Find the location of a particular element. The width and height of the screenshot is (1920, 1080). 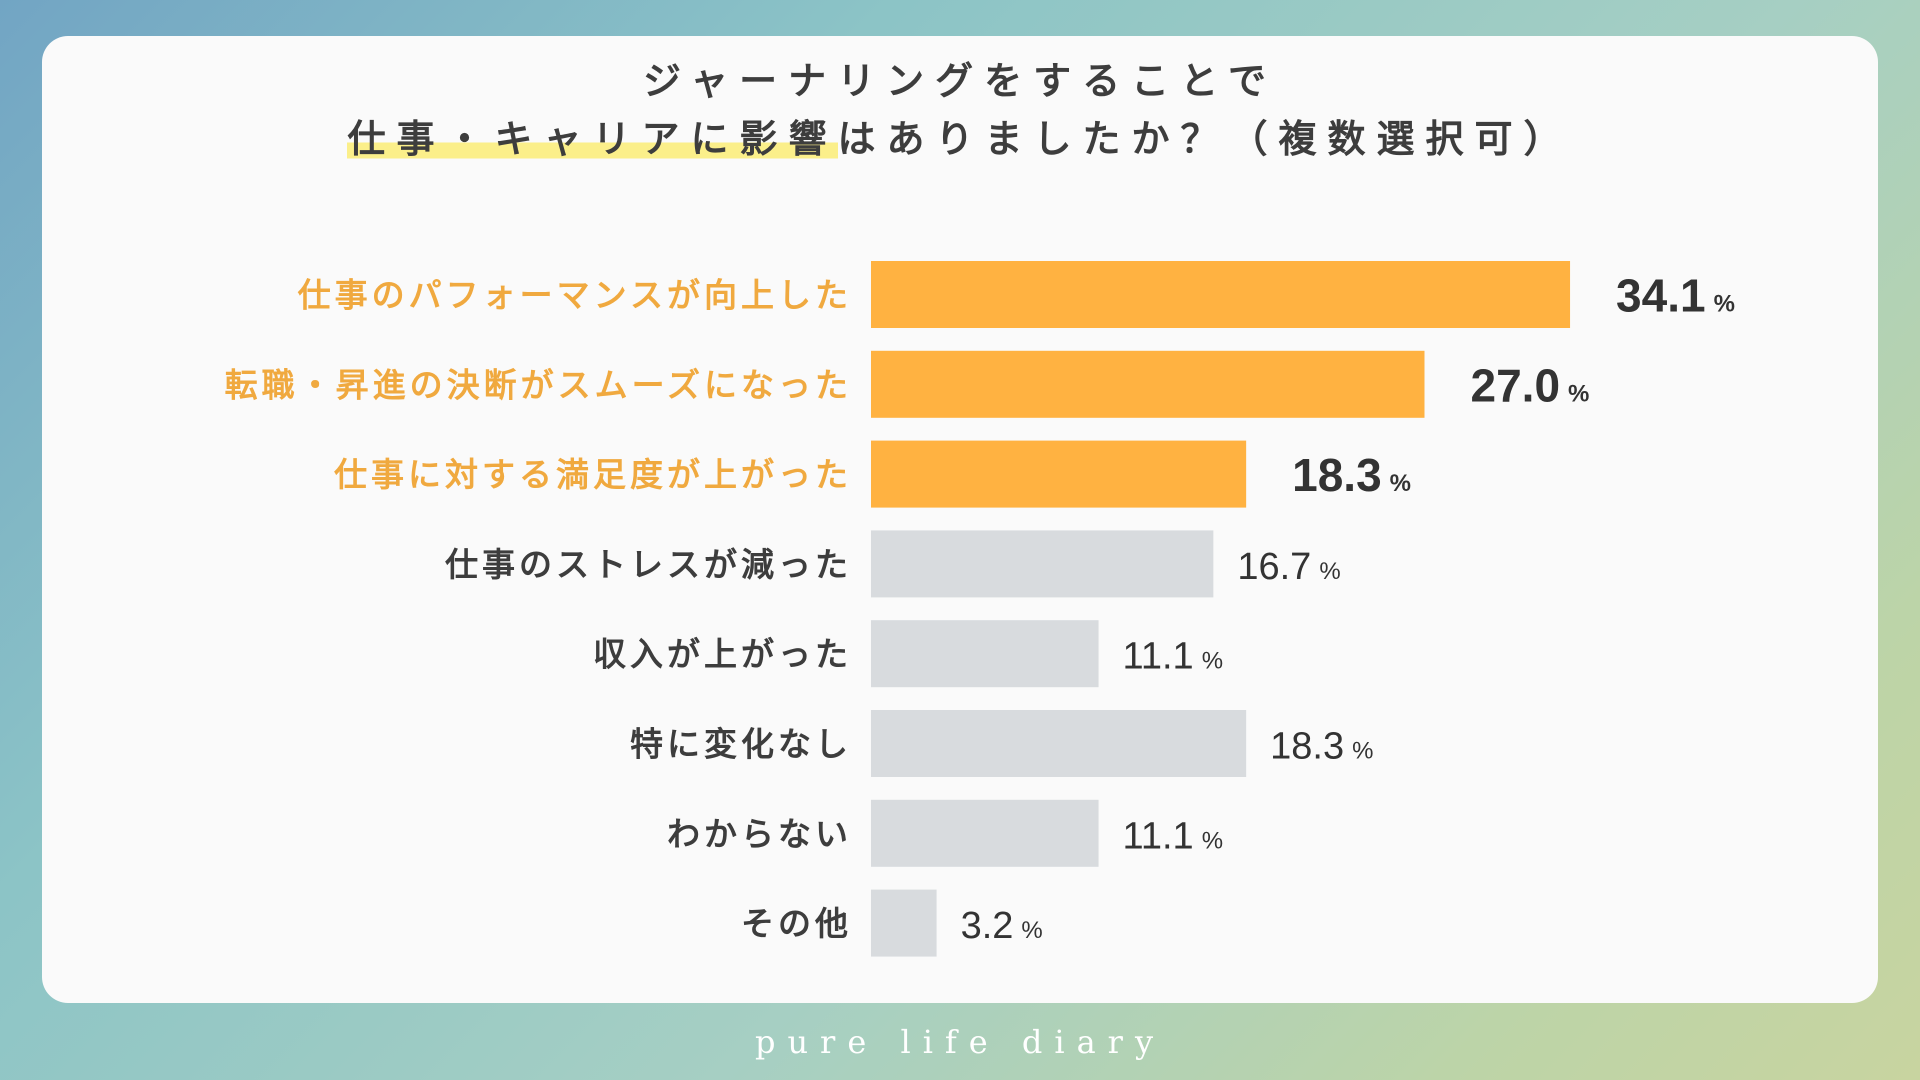

value-label: 3.2 is located at coordinates (987, 926).